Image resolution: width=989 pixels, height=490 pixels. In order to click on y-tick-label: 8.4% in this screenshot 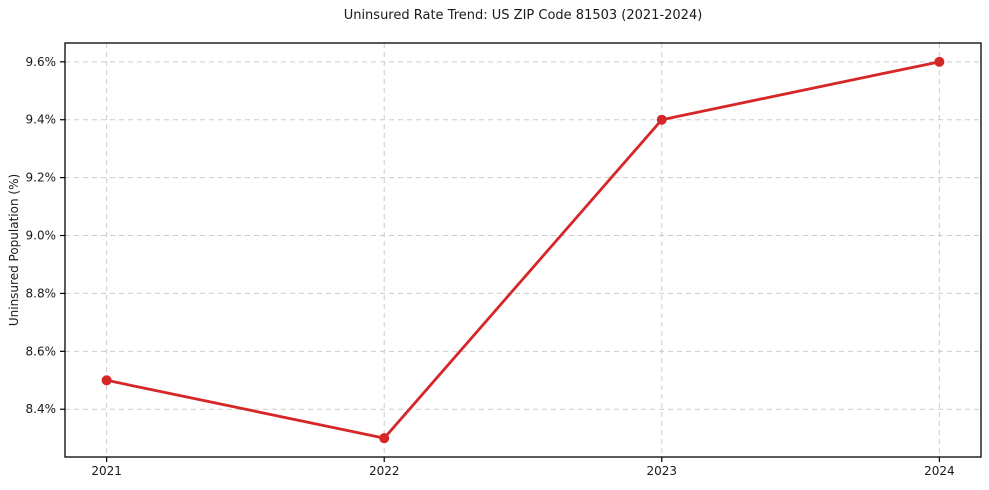, I will do `click(41, 409)`.